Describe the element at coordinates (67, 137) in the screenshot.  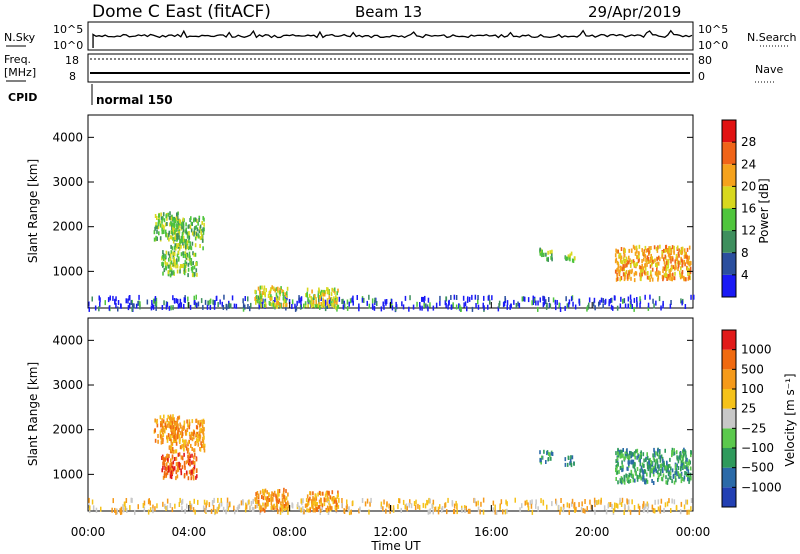
I see `y-tick-label: 4000` at that location.